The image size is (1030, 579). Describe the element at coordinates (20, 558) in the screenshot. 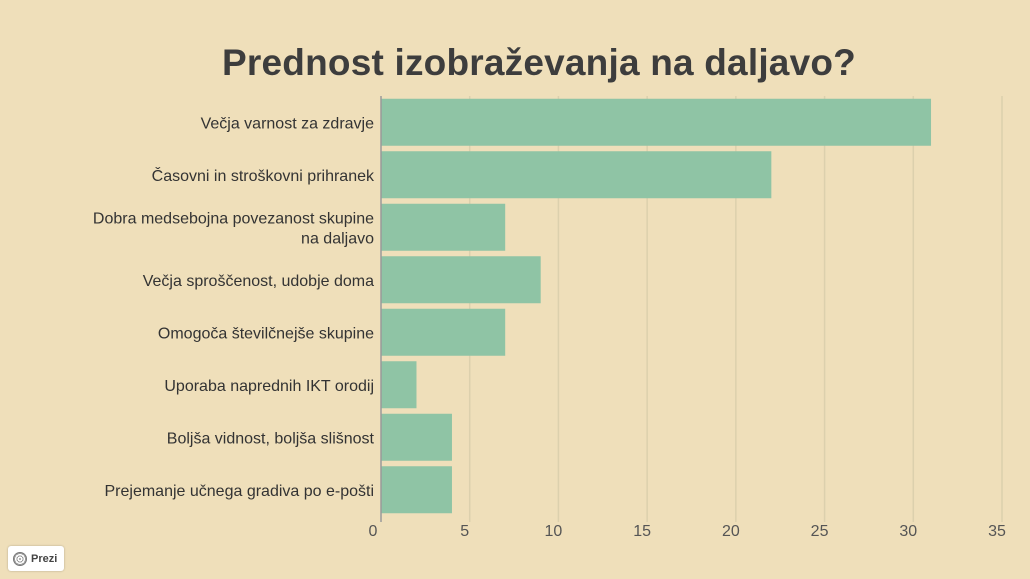

I see `prezi-logo-icon` at that location.